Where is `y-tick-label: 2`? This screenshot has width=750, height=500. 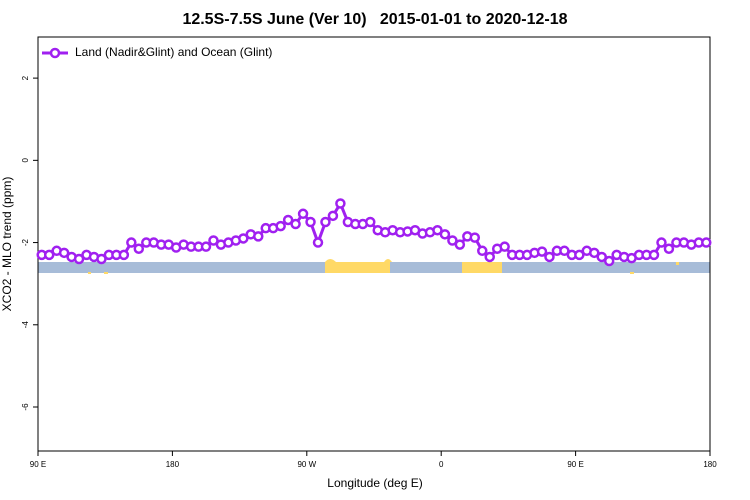
y-tick-label: 2 is located at coordinates (25, 77).